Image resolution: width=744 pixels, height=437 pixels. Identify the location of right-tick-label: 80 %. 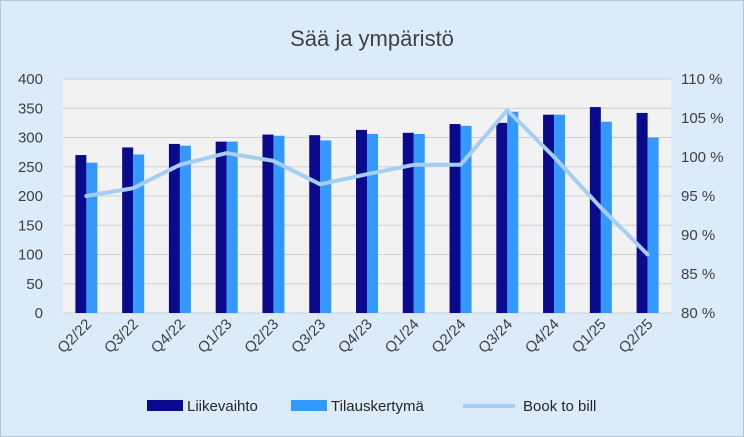
(698, 313).